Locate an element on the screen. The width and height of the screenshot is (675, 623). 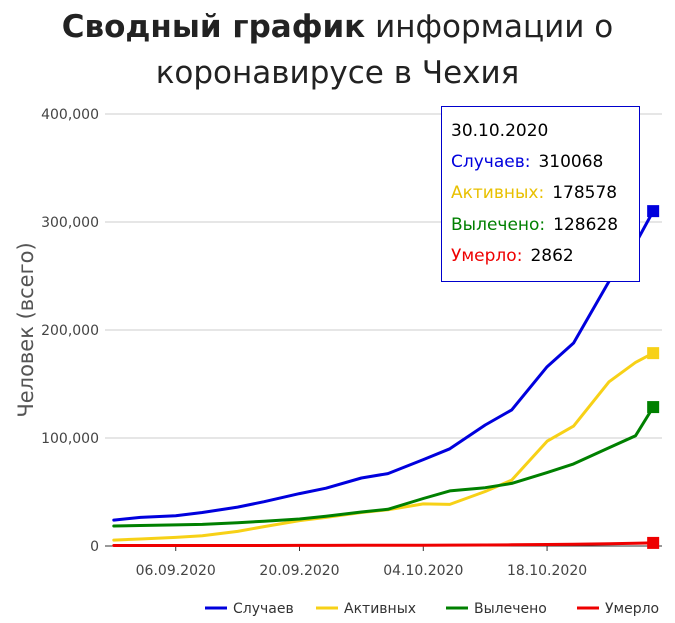
y-tick-label: 100,000 is located at coordinates (70, 439).